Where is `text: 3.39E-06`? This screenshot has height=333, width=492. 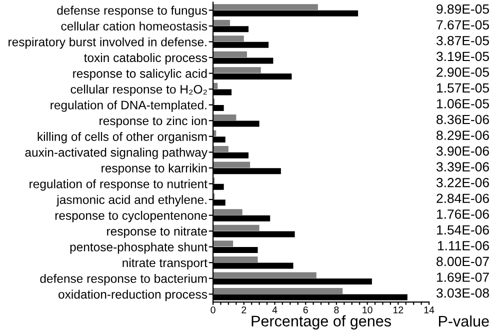 text: 3.39E-06 is located at coordinates (462, 167).